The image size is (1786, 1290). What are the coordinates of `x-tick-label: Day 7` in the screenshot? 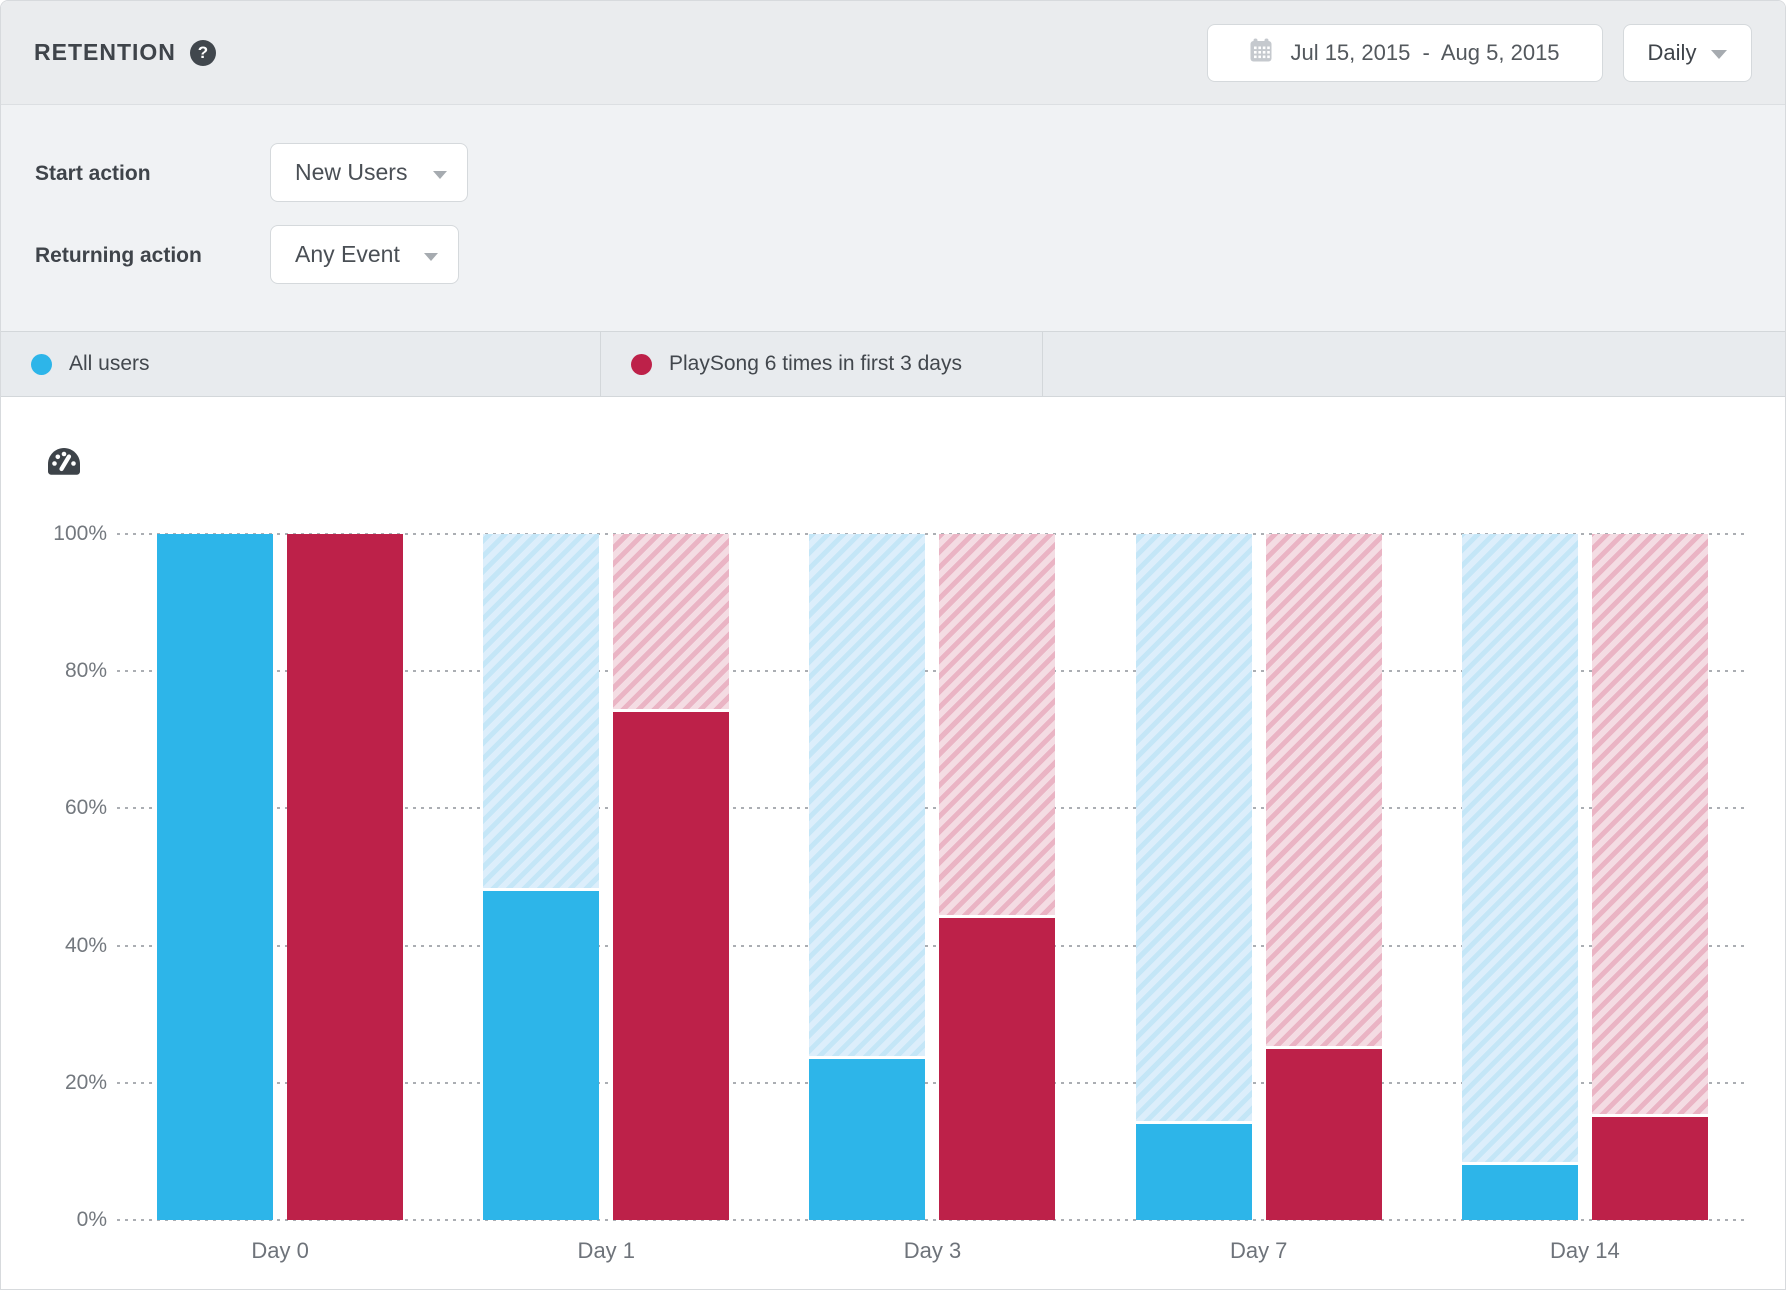 It's located at (1258, 1250).